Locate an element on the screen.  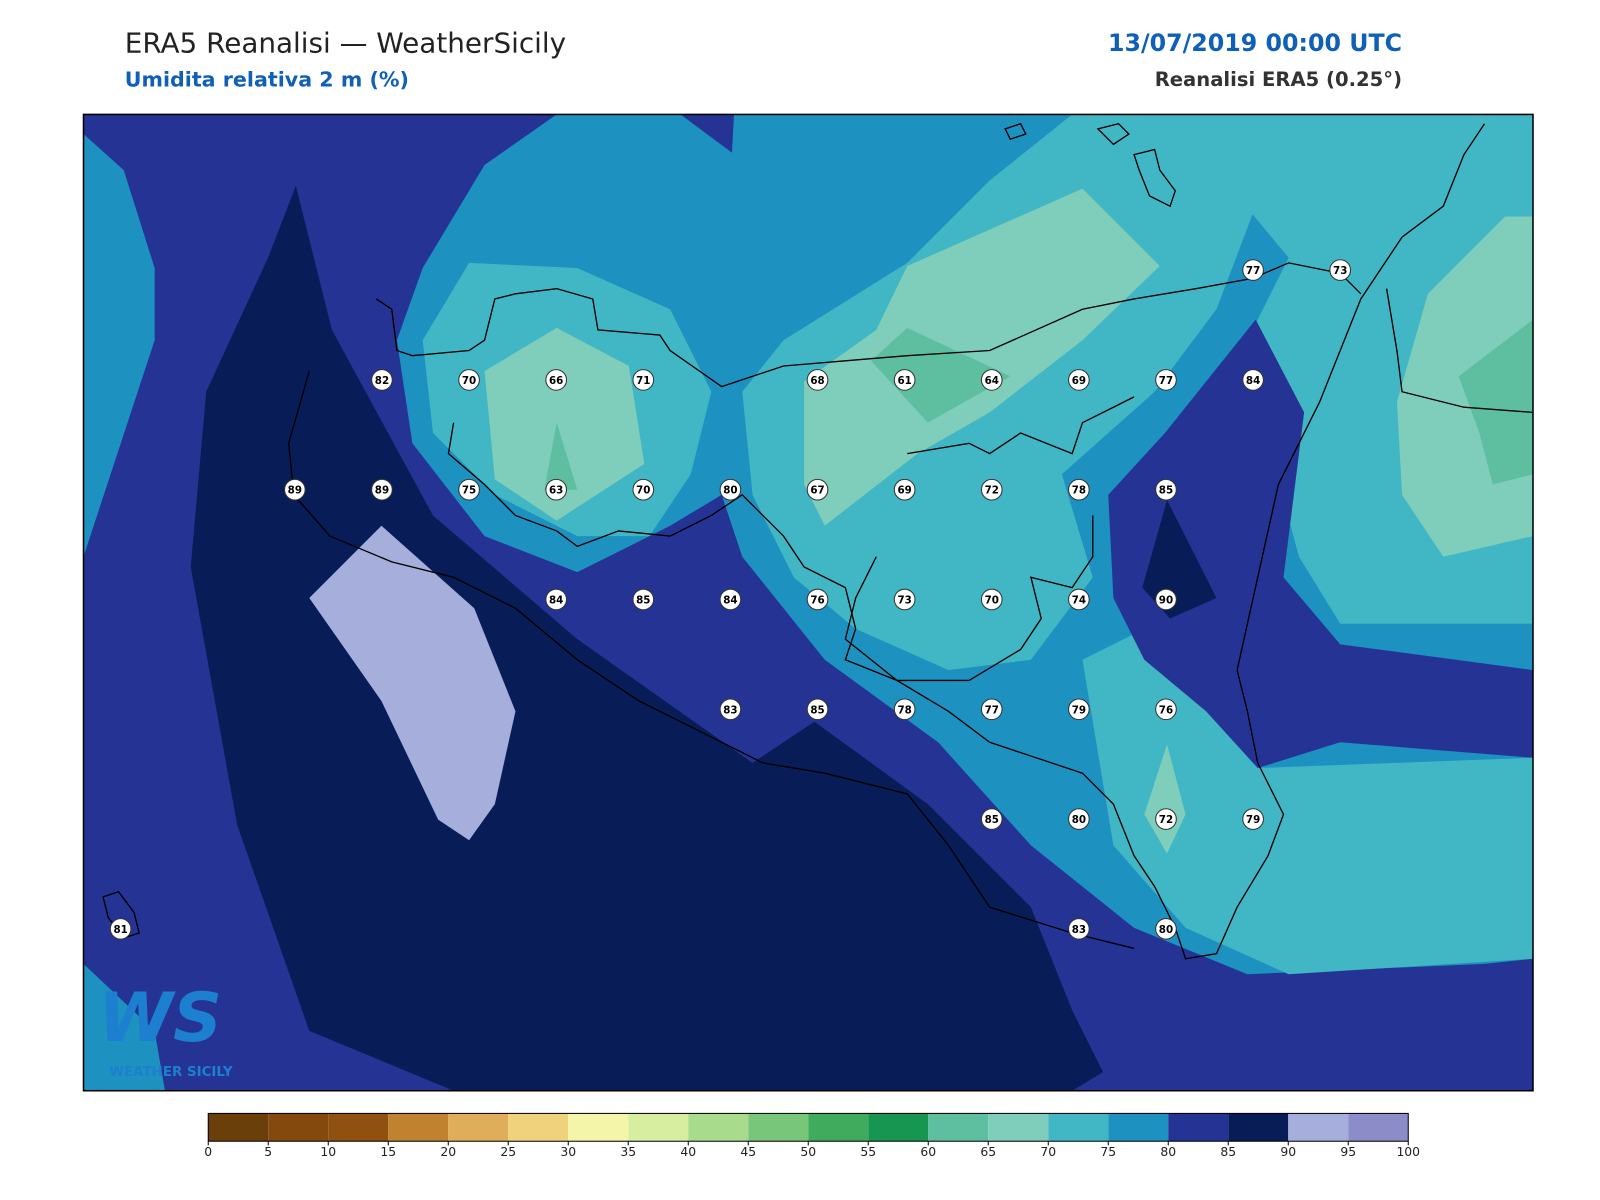
logo: WS WEATHER SICILY is located at coordinates (165, 1029).